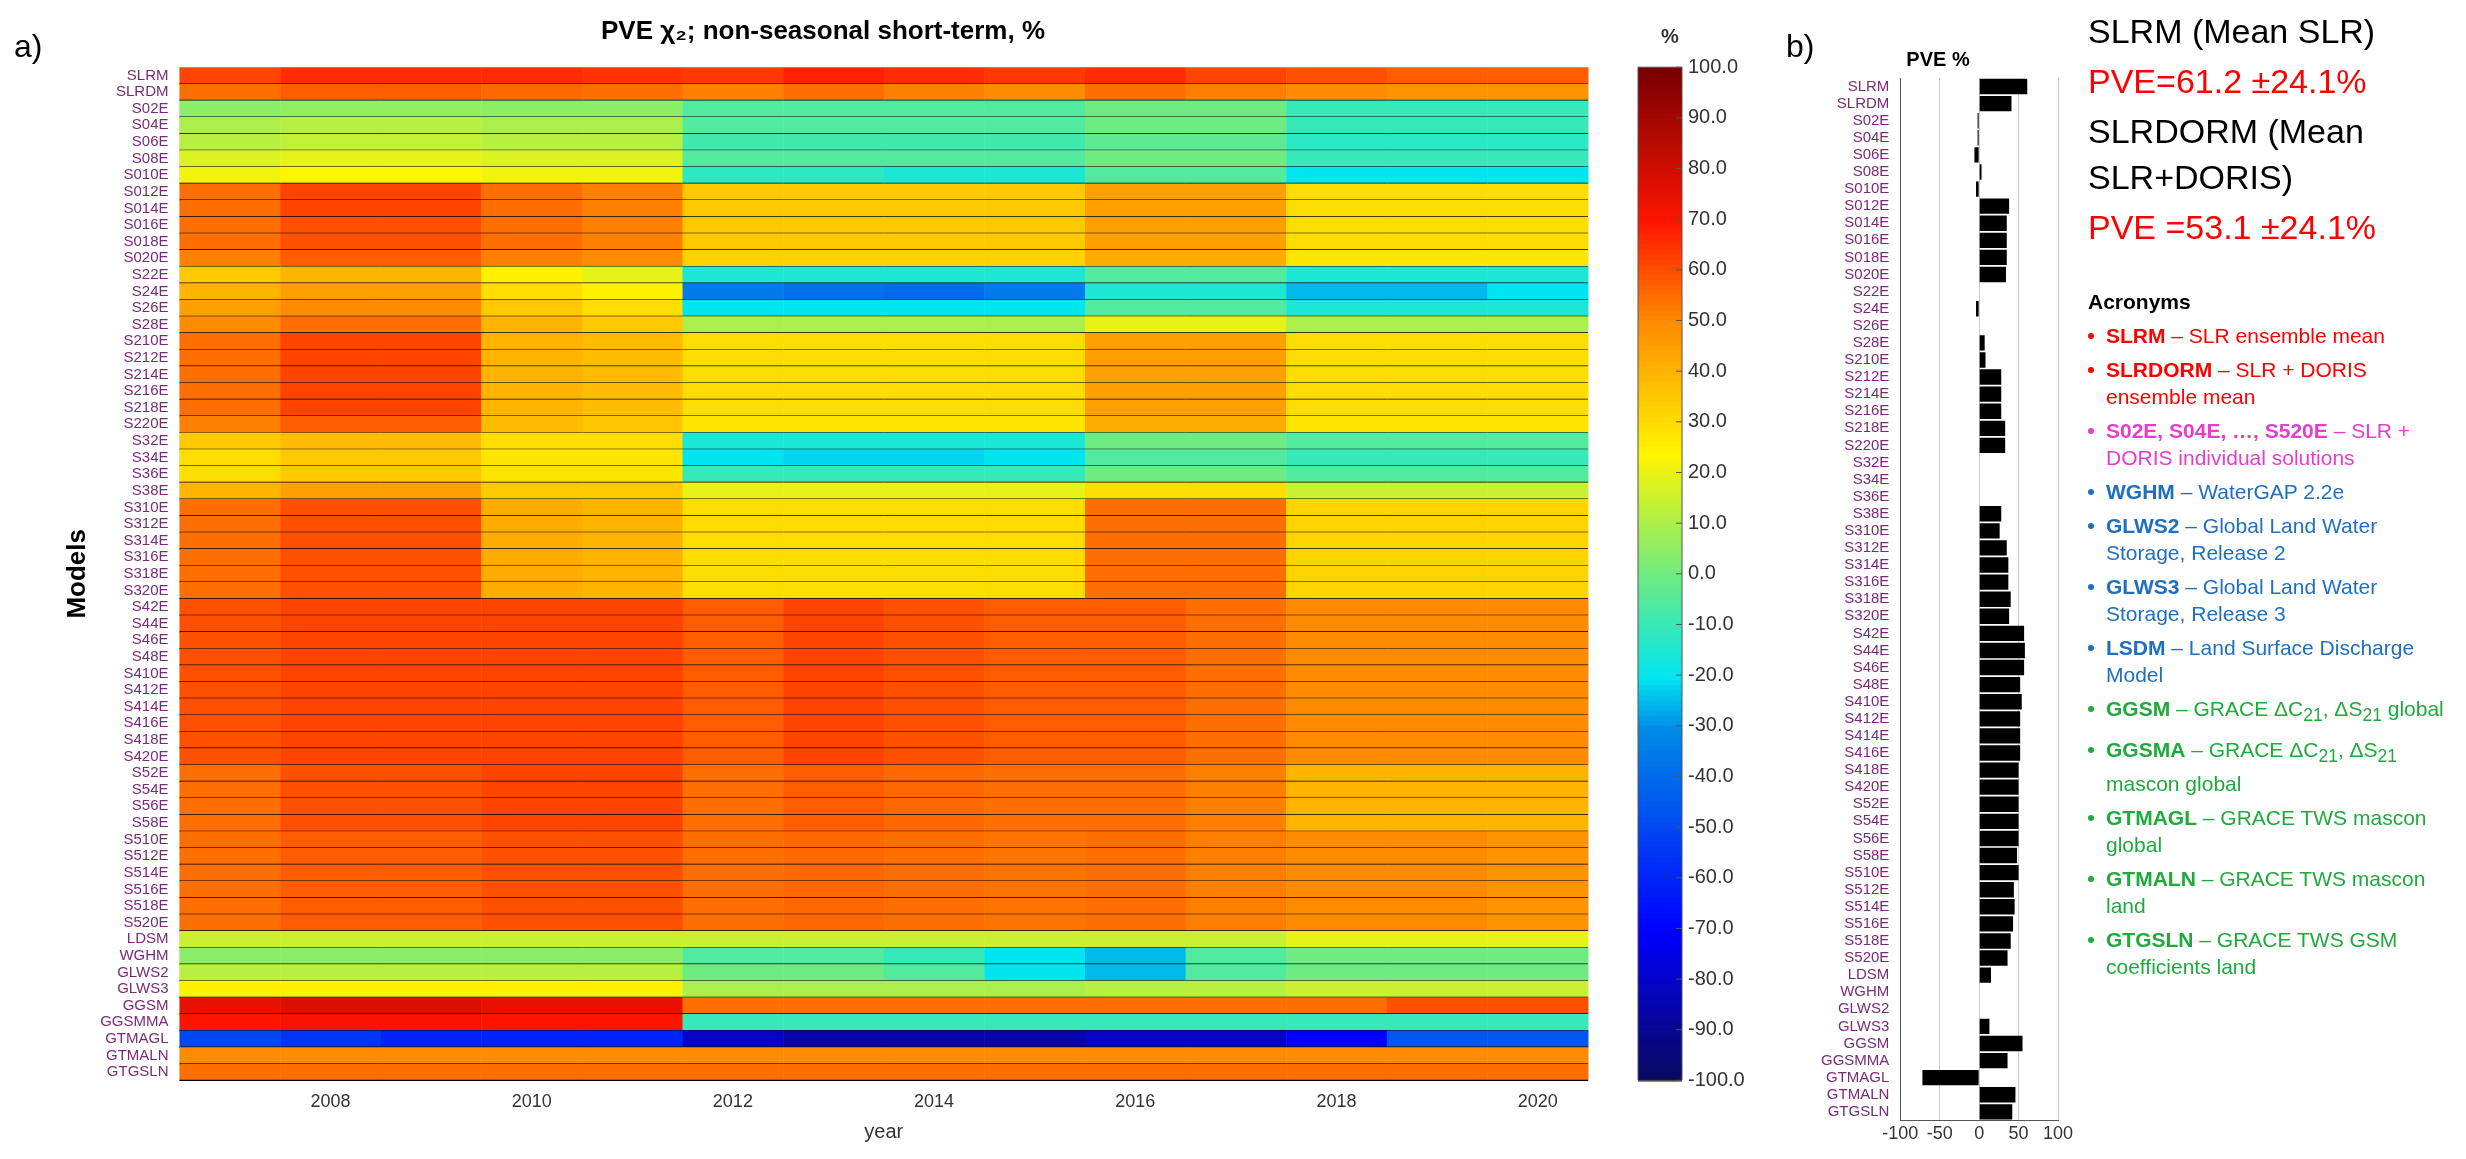  What do you see at coordinates (1867, 444) in the screenshot?
I see `y-tick-label: S220E` at bounding box center [1867, 444].